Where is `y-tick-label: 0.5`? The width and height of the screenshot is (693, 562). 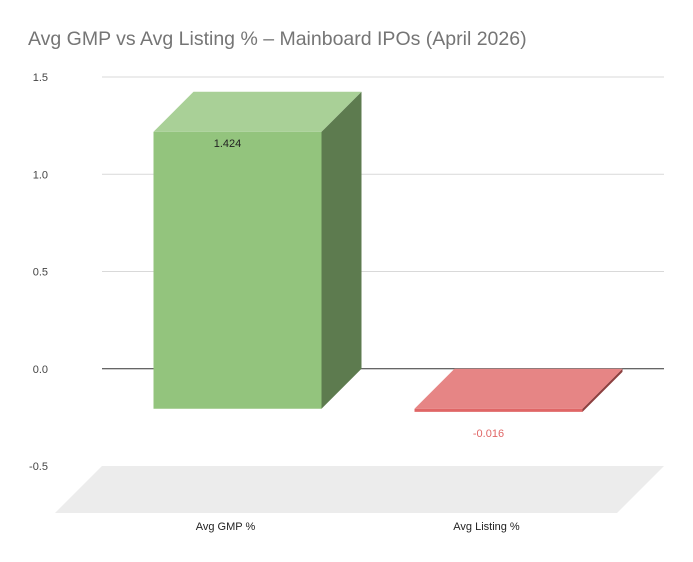
y-tick-label: 0.5 is located at coordinates (40, 273).